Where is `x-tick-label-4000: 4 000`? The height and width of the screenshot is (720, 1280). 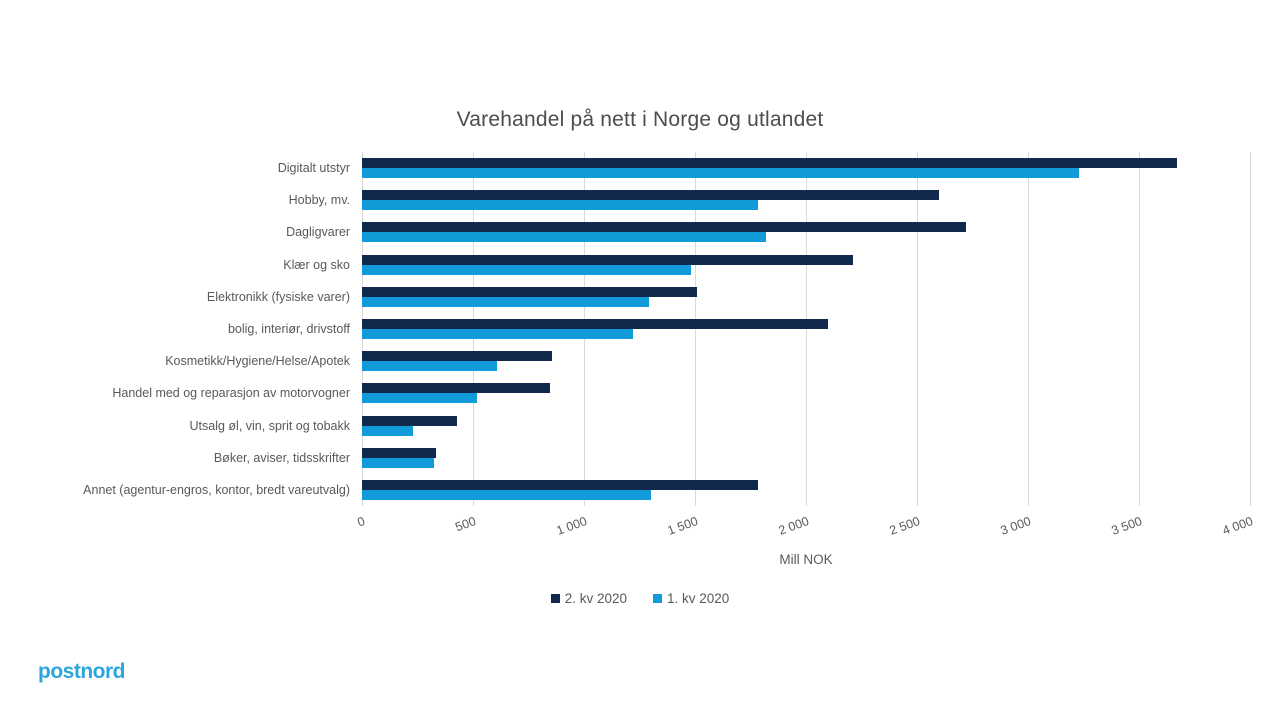
x-tick-label-4000: 4 000 is located at coordinates (1237, 526).